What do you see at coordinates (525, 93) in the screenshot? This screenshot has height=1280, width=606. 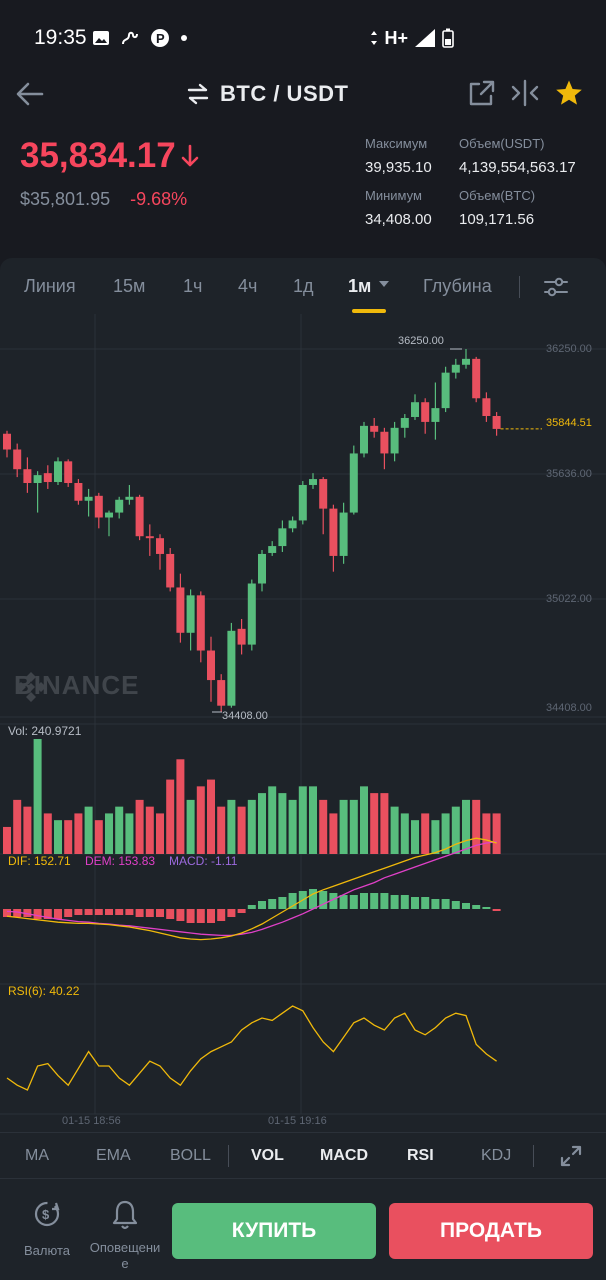 I see `compare-icon` at bounding box center [525, 93].